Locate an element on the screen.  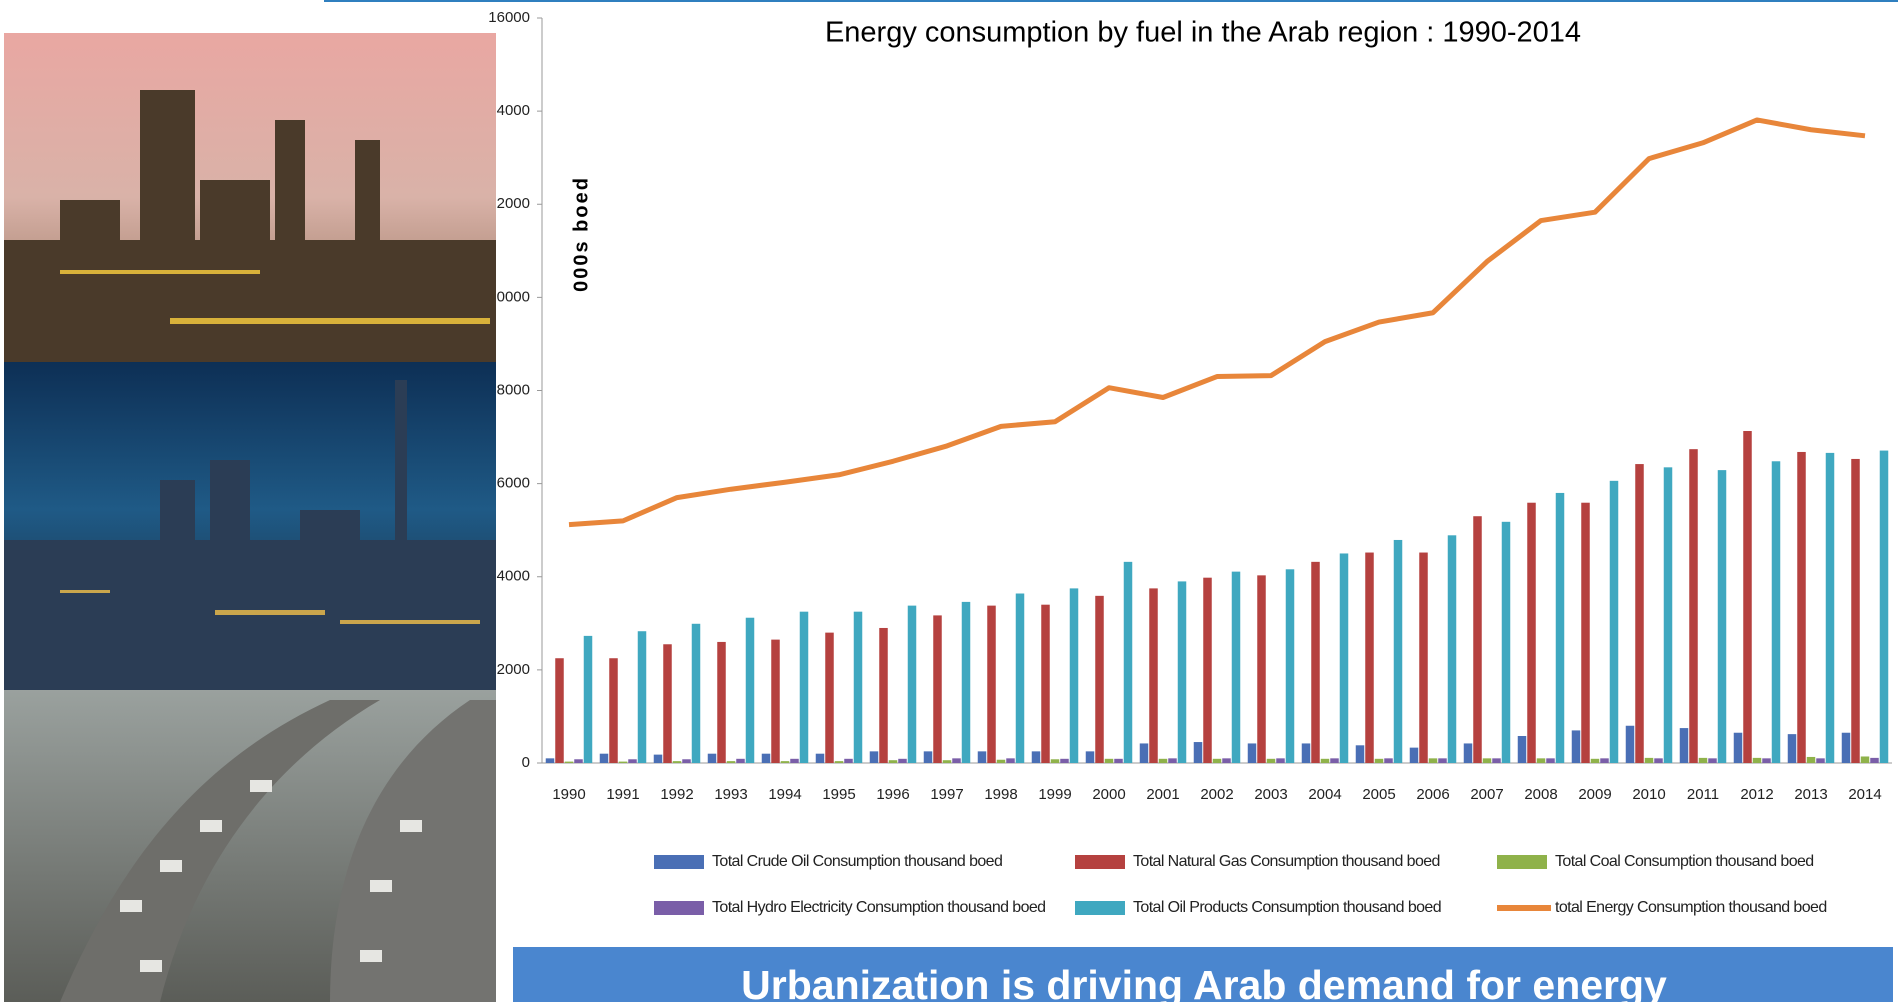
x-tick-label: 2004 is located at coordinates (1324, 794).